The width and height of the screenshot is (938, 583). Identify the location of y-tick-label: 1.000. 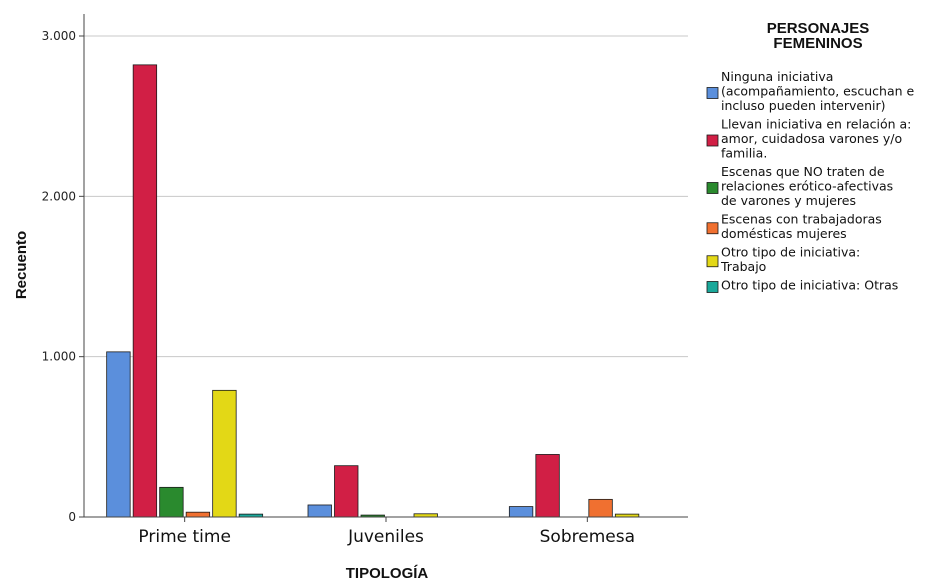
(59, 357).